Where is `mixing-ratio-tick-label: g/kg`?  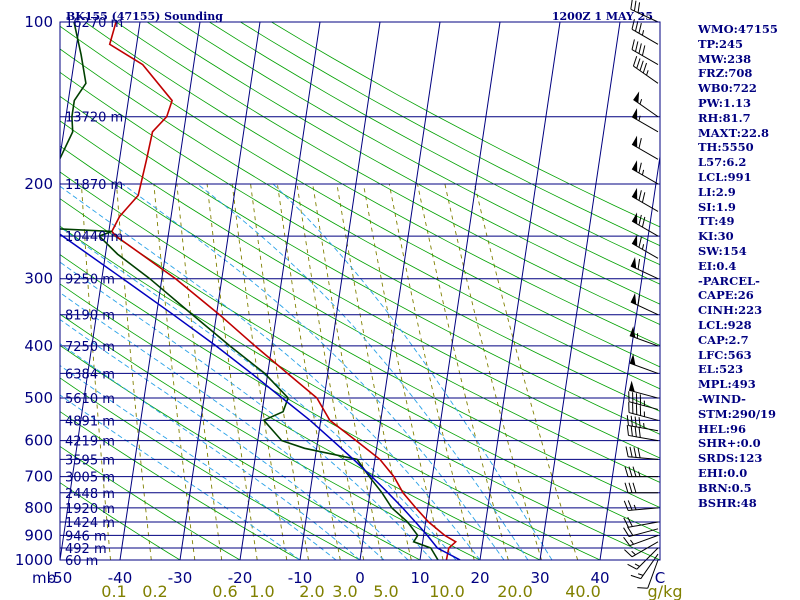 mixing-ratio-tick-label: g/kg is located at coordinates (665, 591).